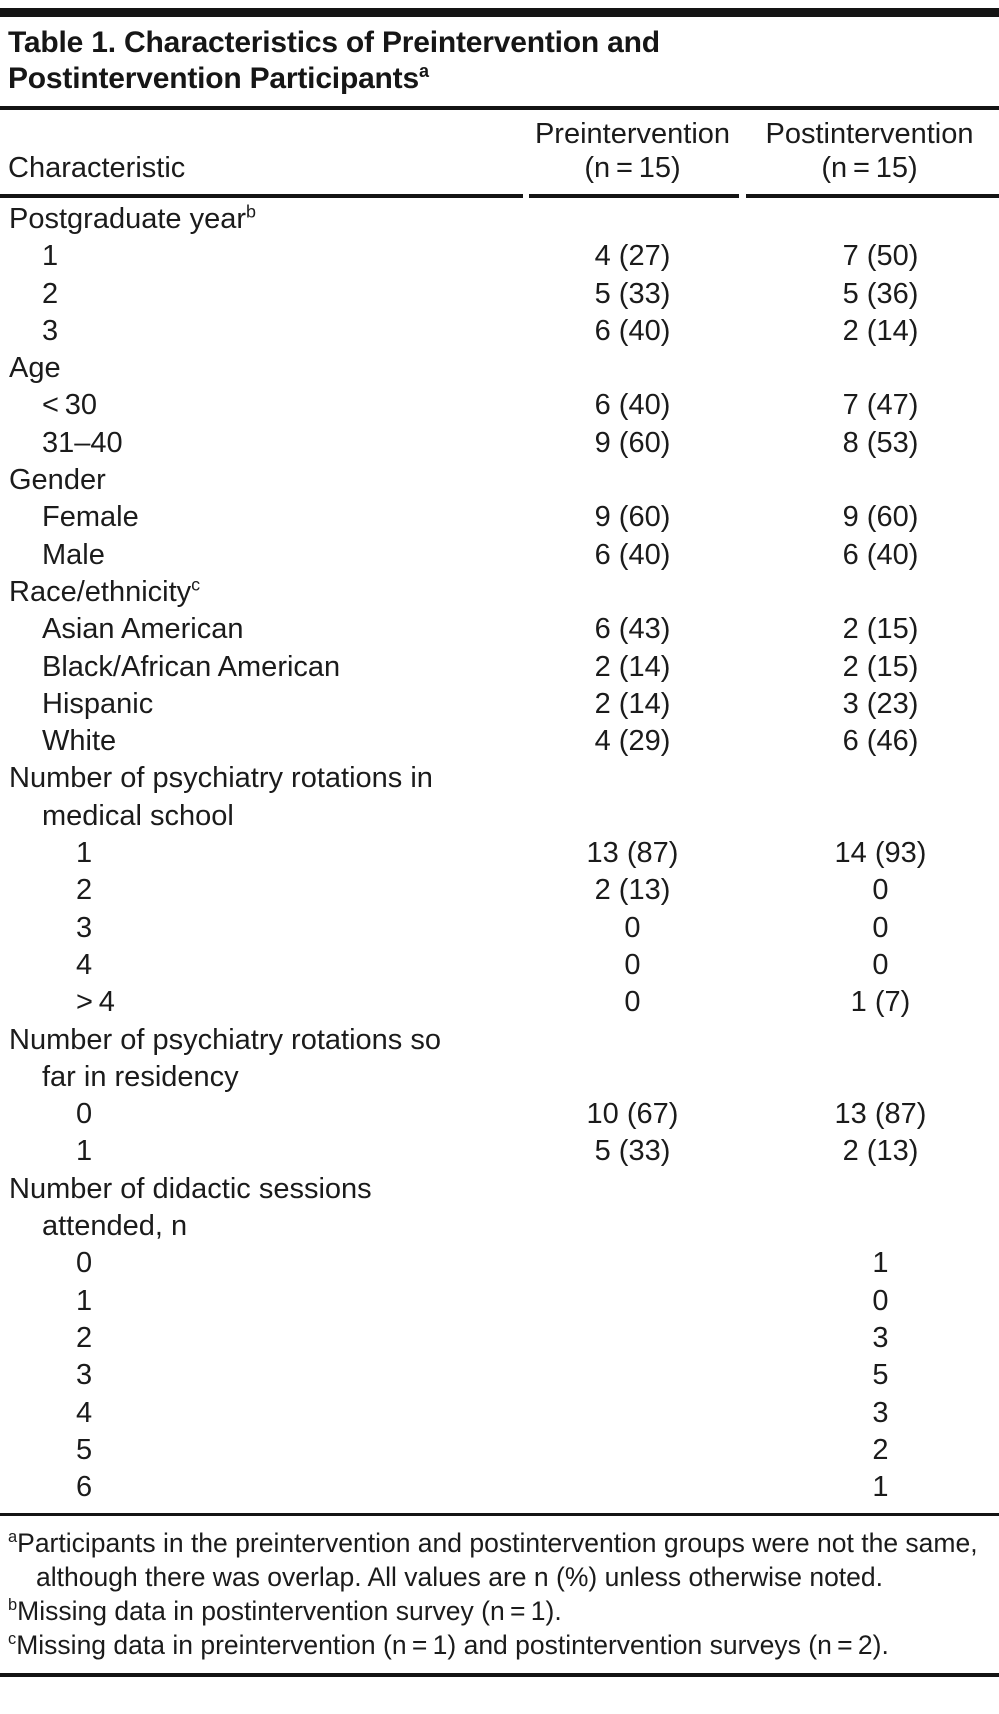 The height and width of the screenshot is (1714, 999). Describe the element at coordinates (880, 330) in the screenshot. I see `postintervention-value: 2 (14)` at that location.